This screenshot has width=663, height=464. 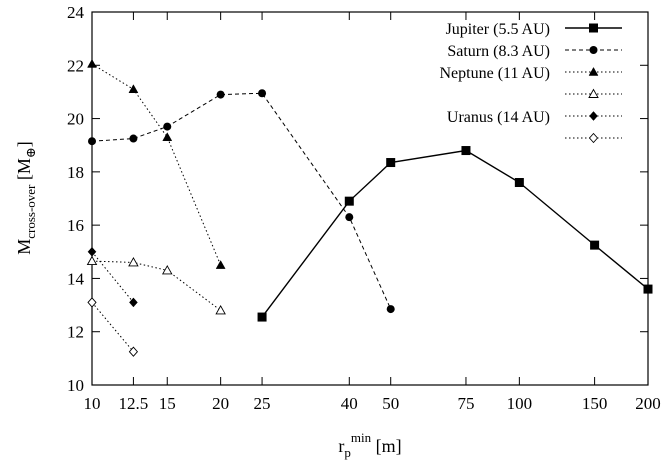 I want to click on y-tick-label: 12, so click(x=75, y=332).